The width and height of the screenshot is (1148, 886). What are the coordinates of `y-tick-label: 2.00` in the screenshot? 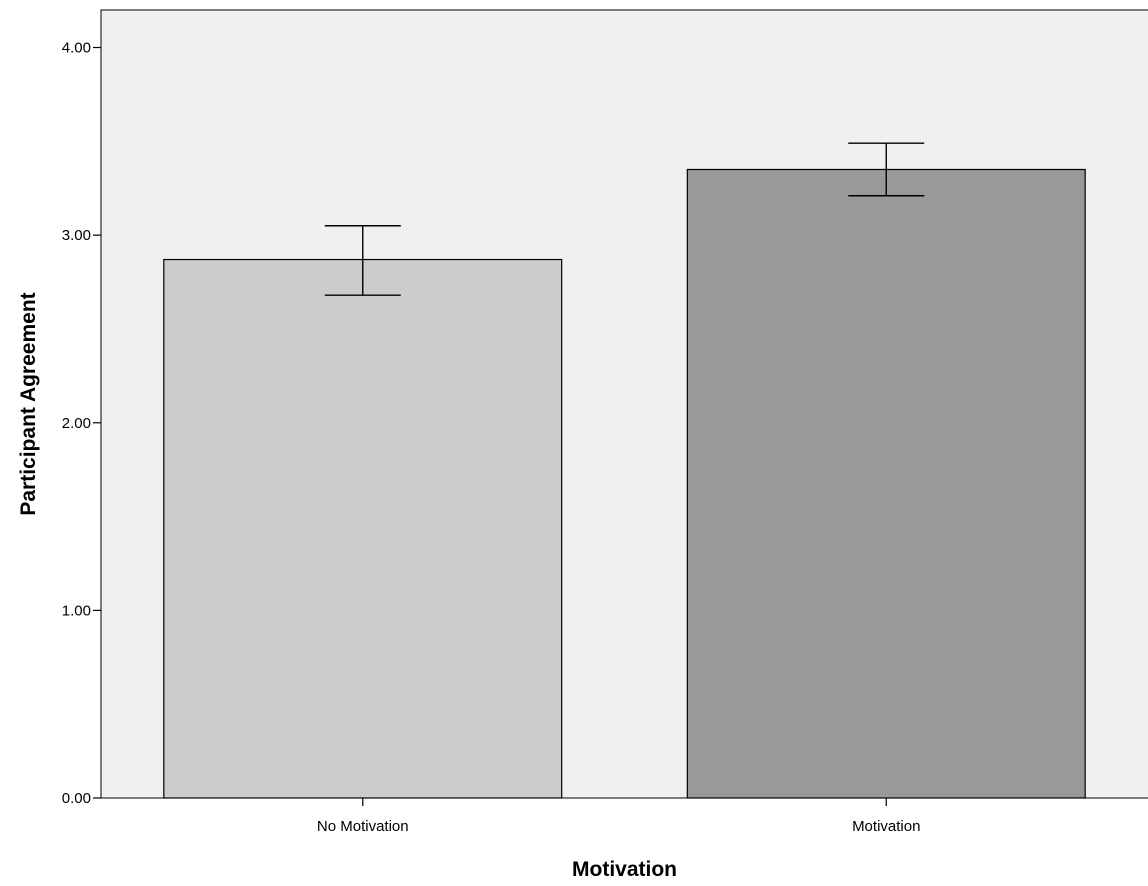 It's located at (76, 423).